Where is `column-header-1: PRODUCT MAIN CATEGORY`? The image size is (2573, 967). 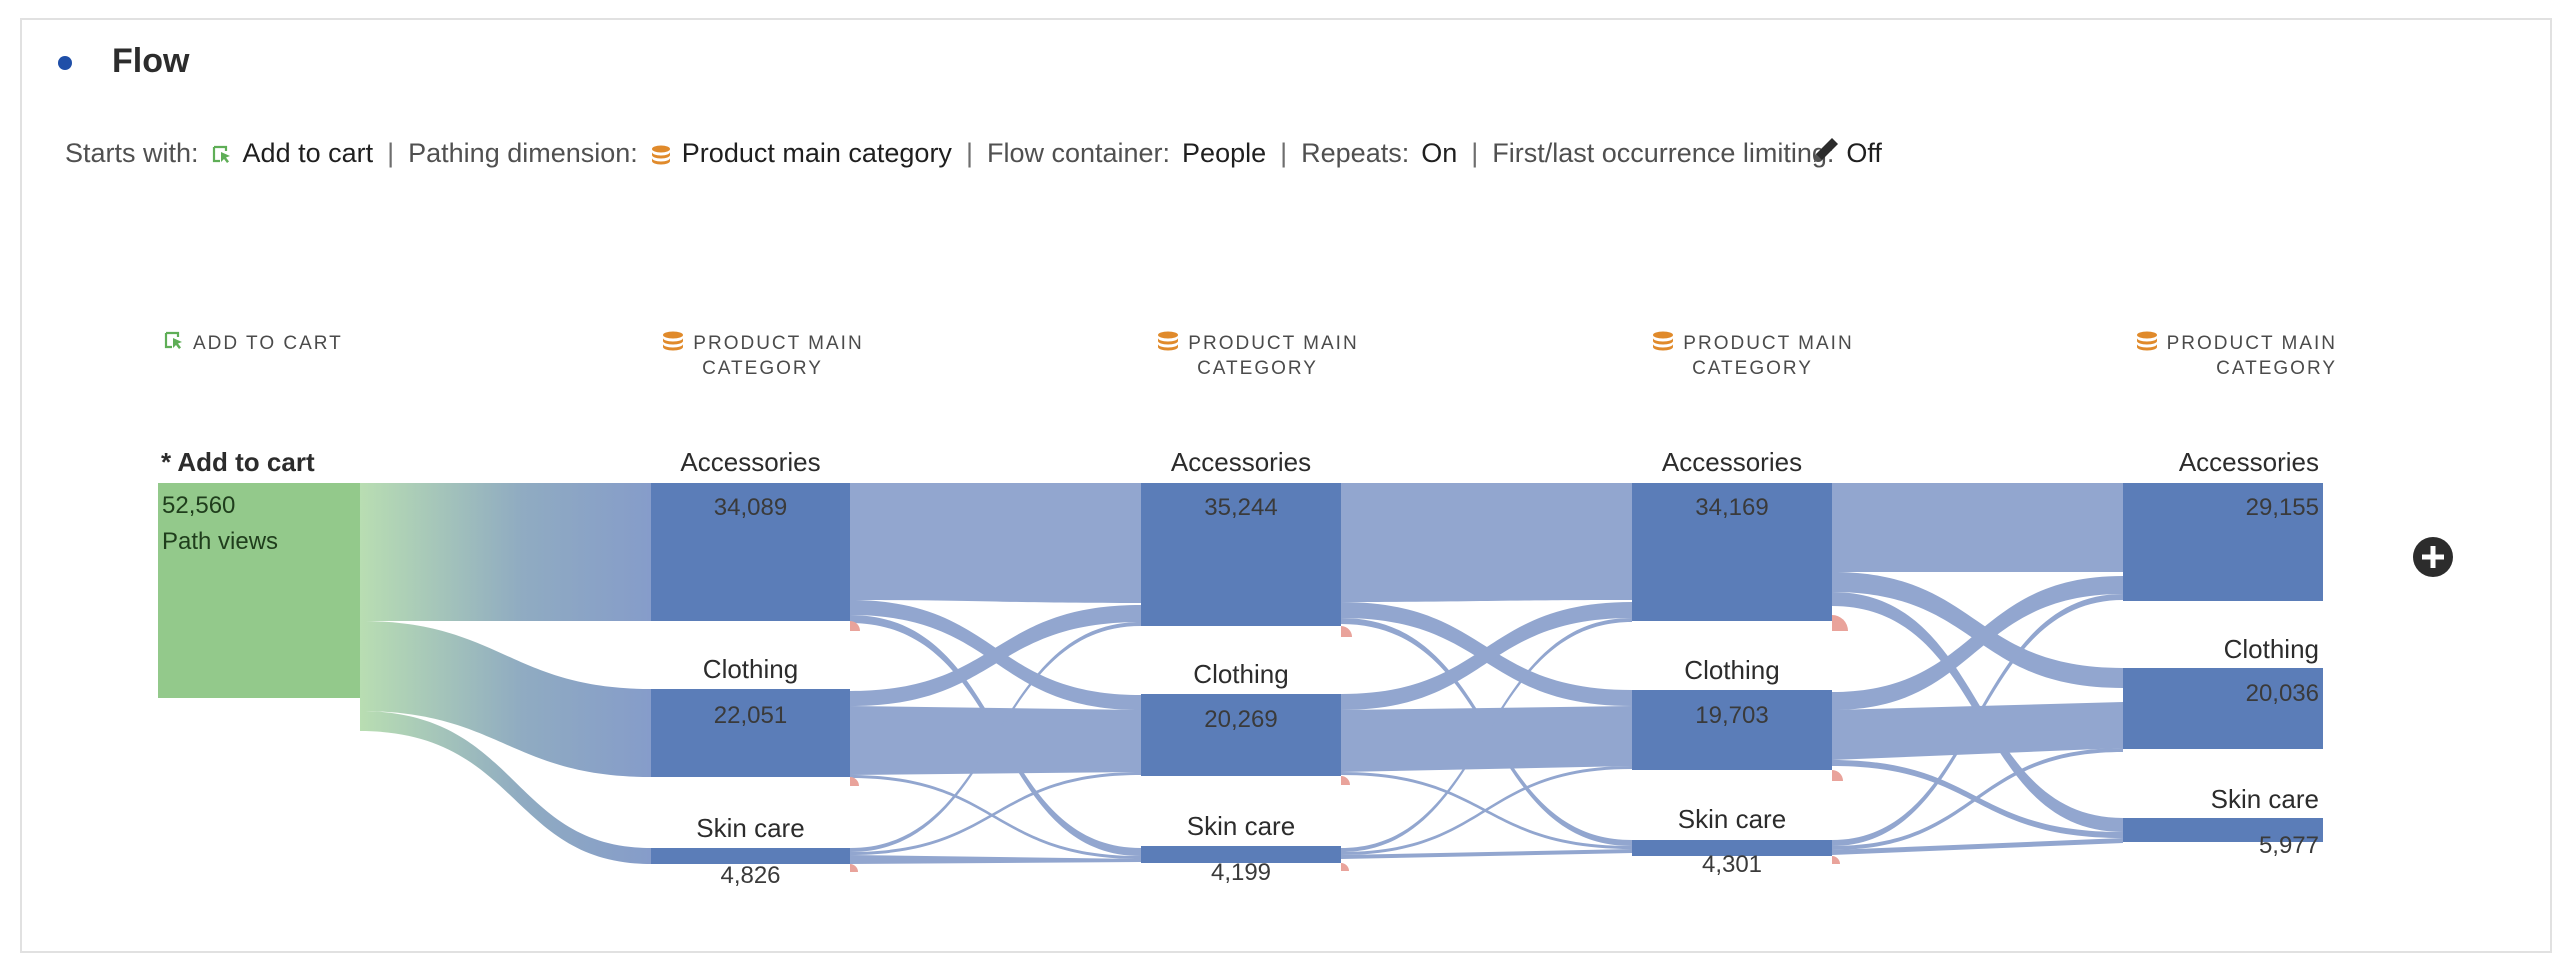 column-header-1: PRODUCT MAIN CATEGORY is located at coordinates (762, 355).